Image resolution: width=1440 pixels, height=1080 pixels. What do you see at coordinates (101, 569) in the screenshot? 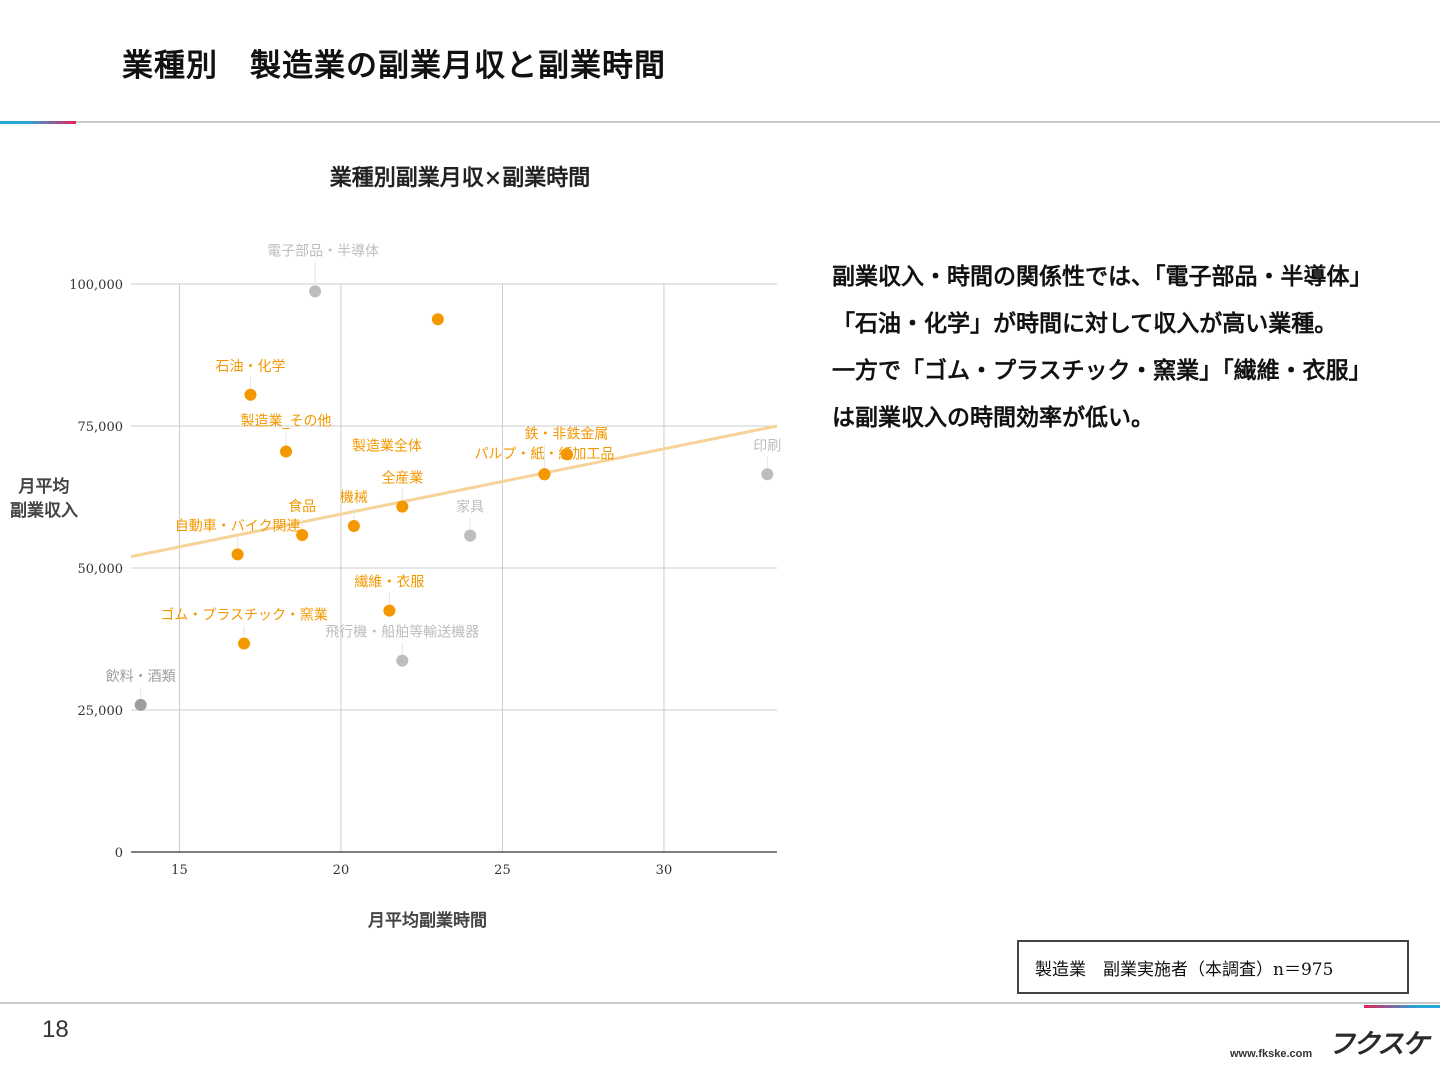
I see `y-tick-label: 50,000` at bounding box center [101, 569].